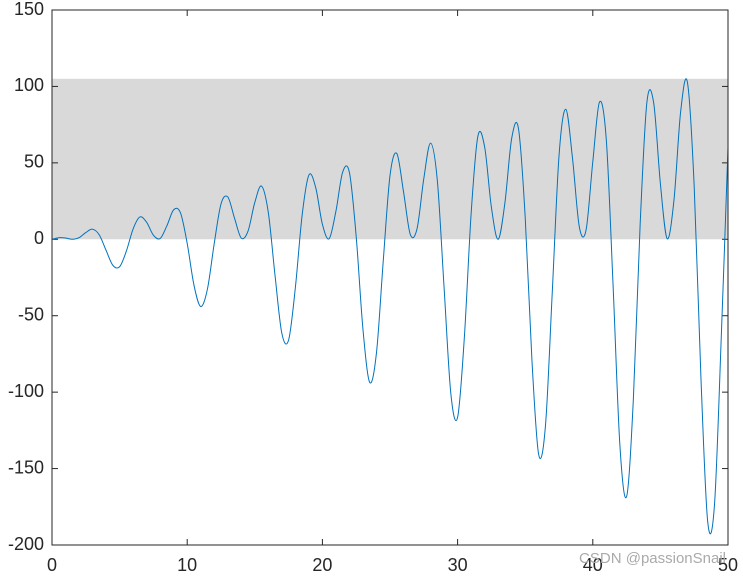 Image resolution: width=743 pixels, height=577 pixels. What do you see at coordinates (728, 565) in the screenshot?
I see `x-tick-label: 50` at bounding box center [728, 565].